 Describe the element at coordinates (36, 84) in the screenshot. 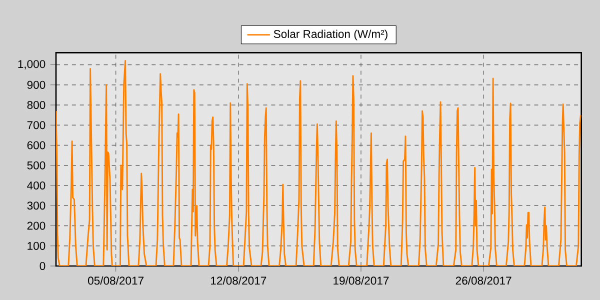

I see `y-tick-label: 900` at that location.